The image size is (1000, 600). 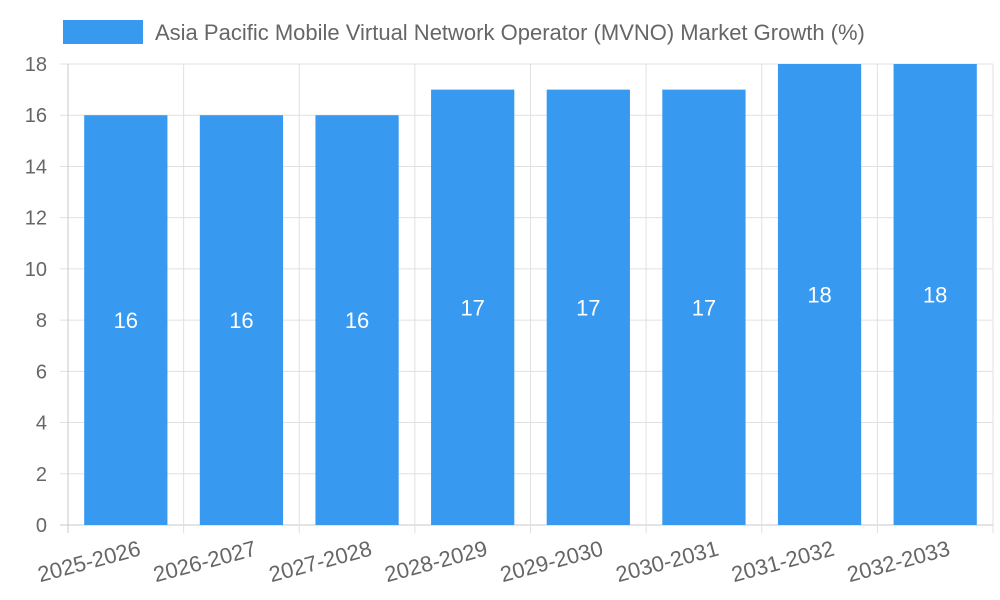 What do you see at coordinates (103, 32) in the screenshot?
I see `legend-swatch` at bounding box center [103, 32].